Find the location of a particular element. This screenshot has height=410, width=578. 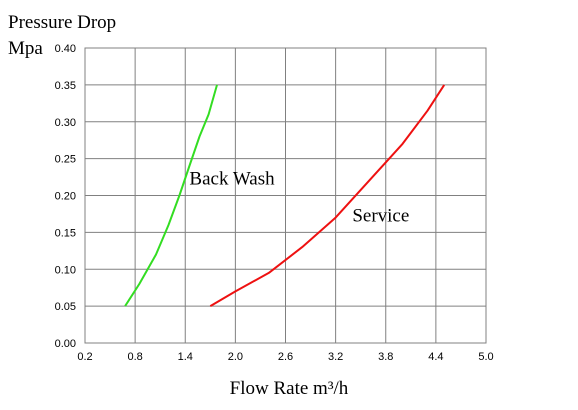

x-tick-label: 0.2 is located at coordinates (84, 357).